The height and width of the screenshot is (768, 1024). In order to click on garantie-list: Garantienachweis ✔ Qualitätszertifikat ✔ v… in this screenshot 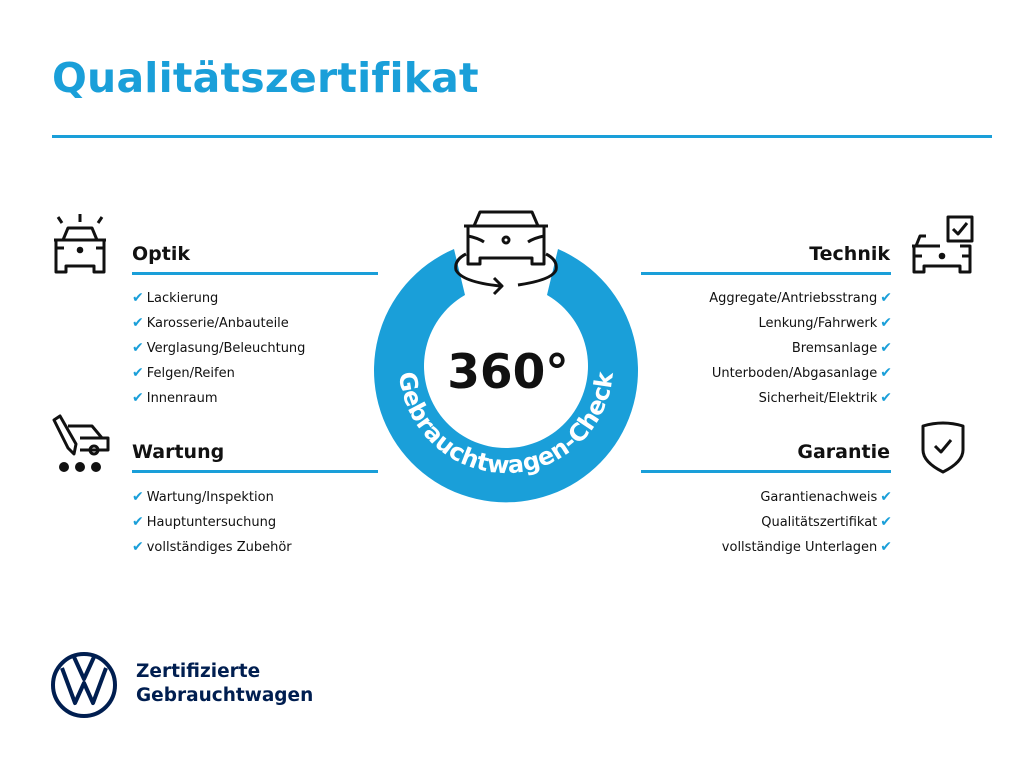, I will do `click(807, 522)`.